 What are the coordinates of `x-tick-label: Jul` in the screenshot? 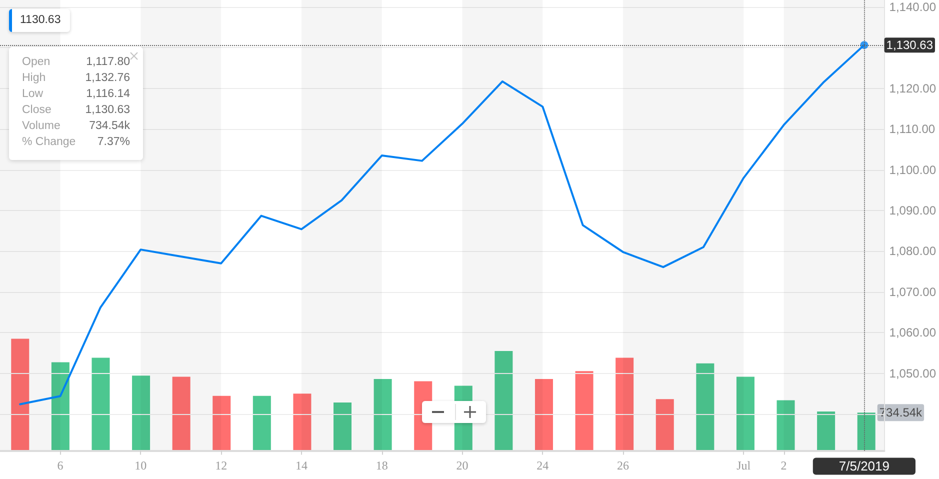 It's located at (744, 465).